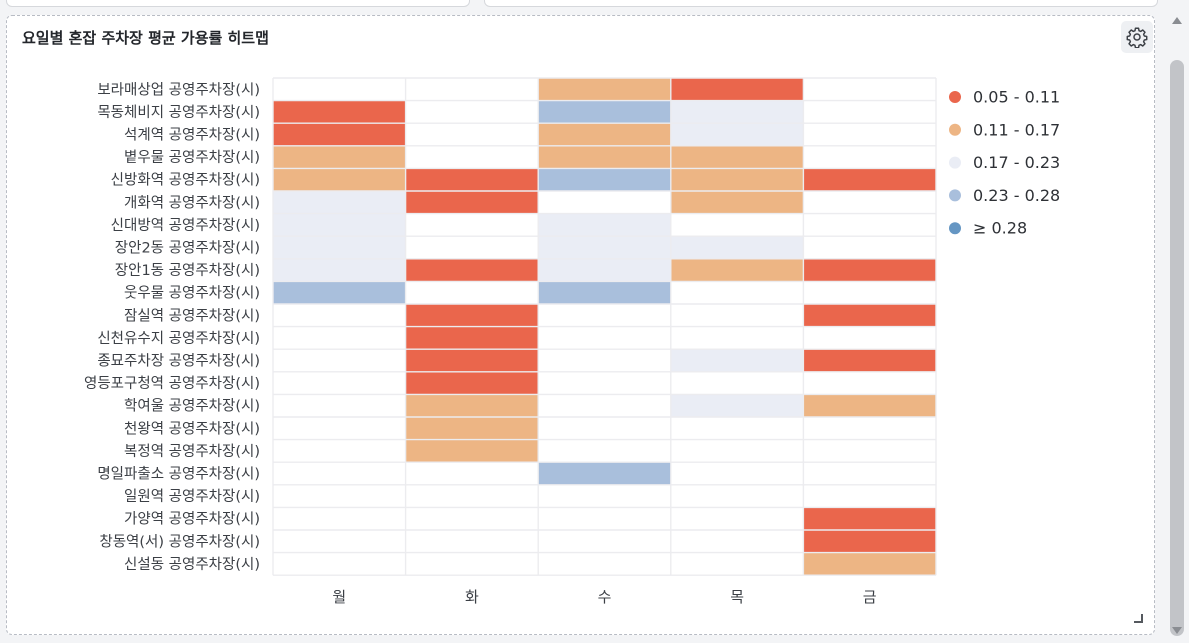 The height and width of the screenshot is (643, 1189). What do you see at coordinates (1016, 162) in the screenshot?
I see `legend-label: 0.17 - 0.23` at bounding box center [1016, 162].